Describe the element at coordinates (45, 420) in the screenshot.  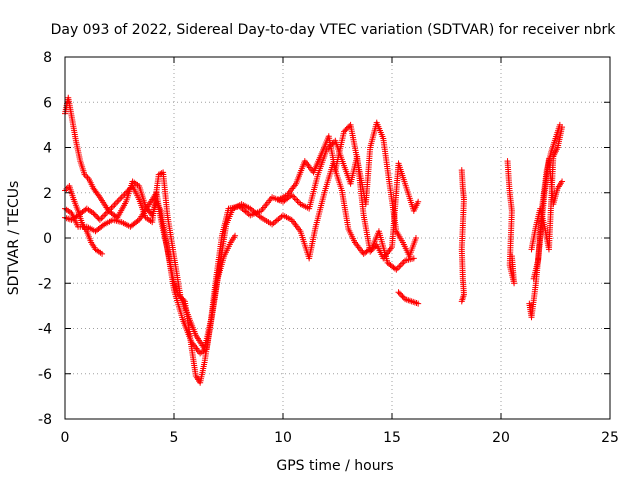
I see `y-tick-label: -8` at that location.